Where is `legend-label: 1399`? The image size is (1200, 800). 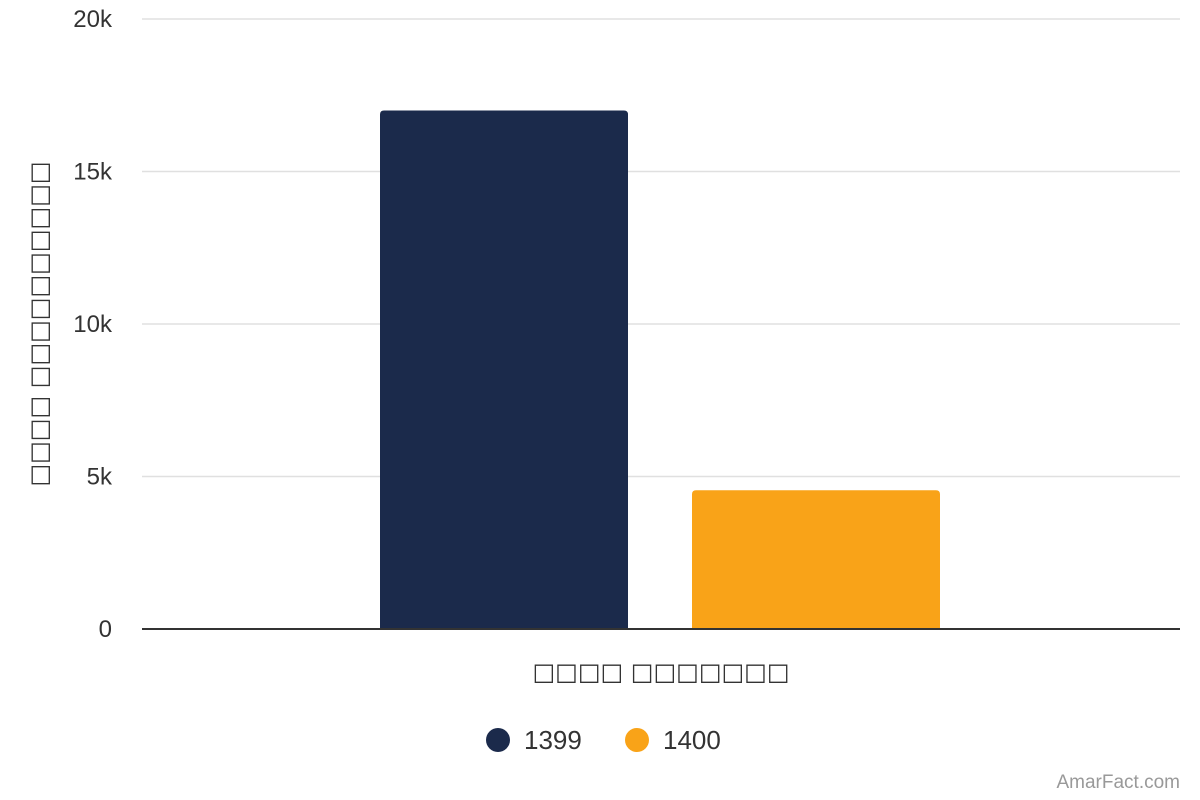
legend-label: 1399 is located at coordinates (553, 740).